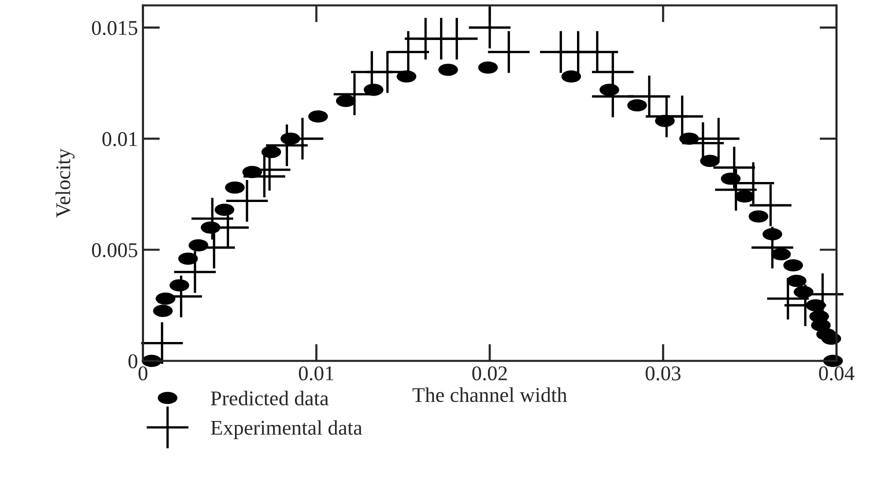 The image size is (888, 487). What do you see at coordinates (663, 373) in the screenshot?
I see `x-tick-label: 0.03` at bounding box center [663, 373].